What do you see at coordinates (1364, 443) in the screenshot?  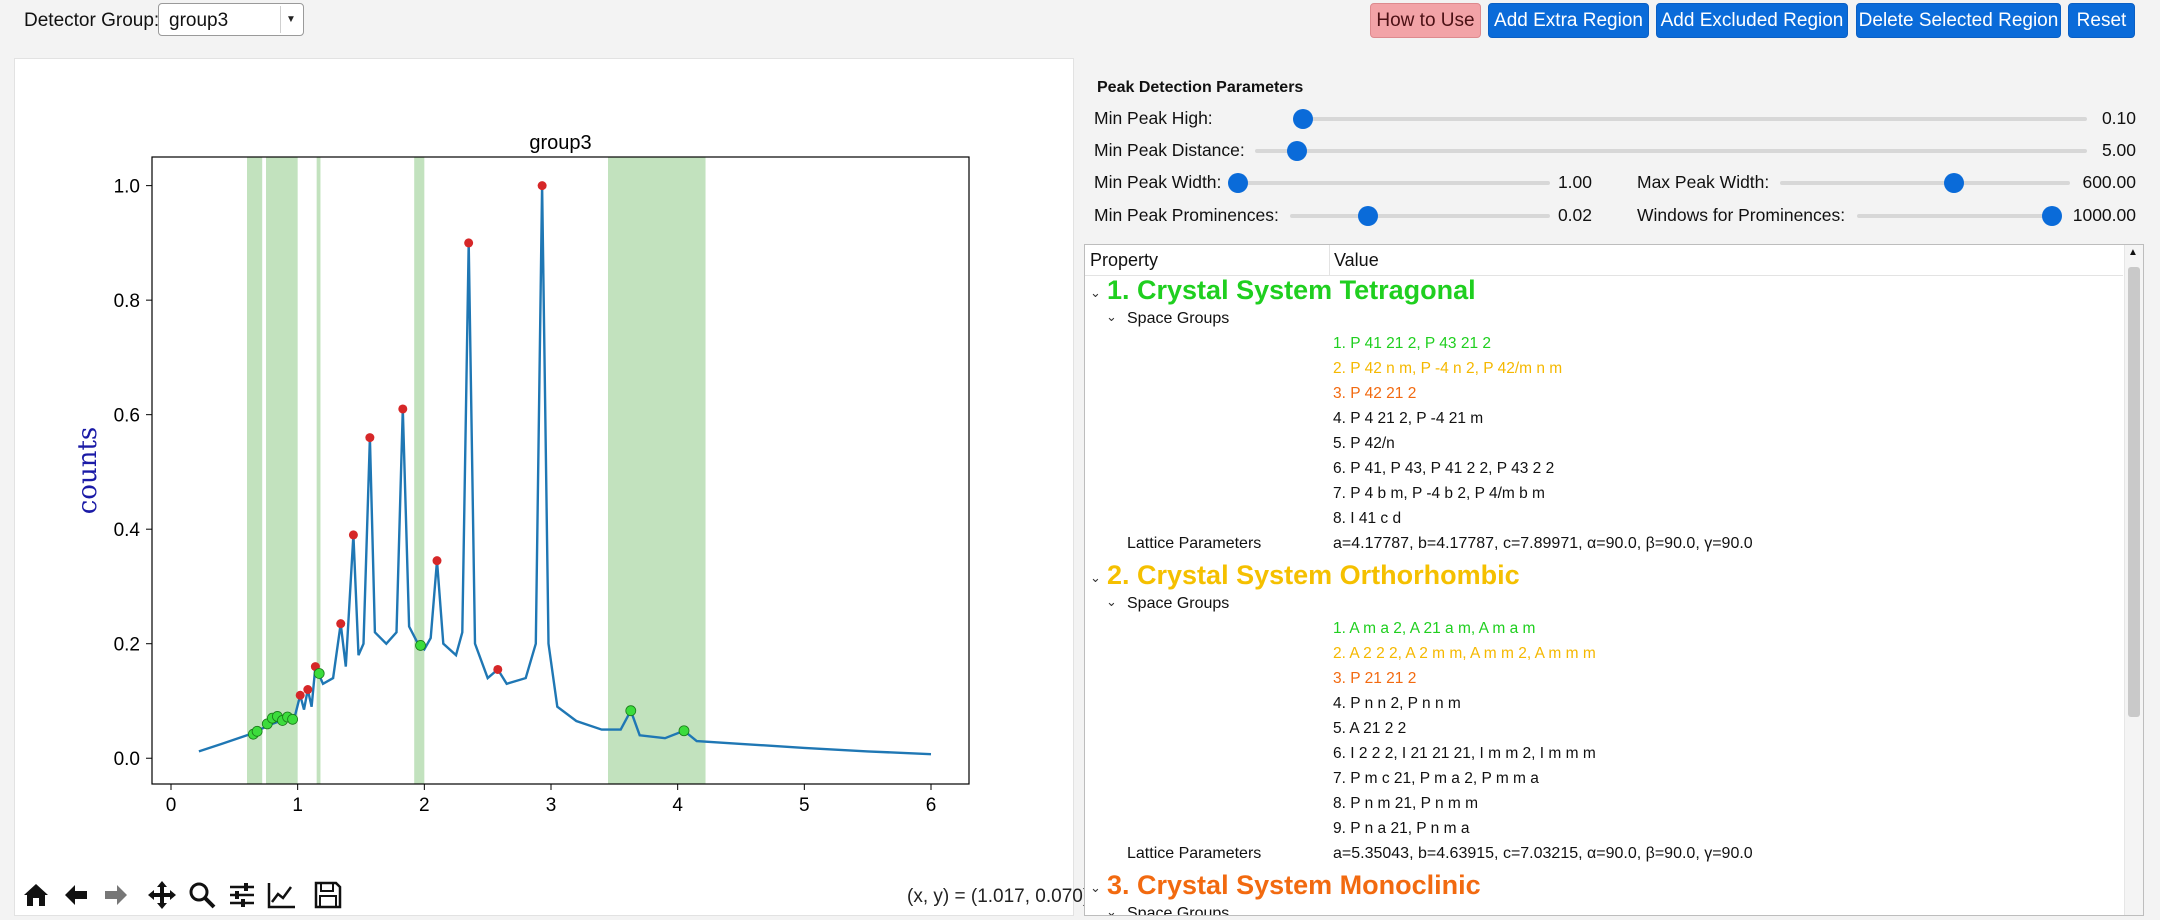 I see `space-group-item: 5. P 42/n` at bounding box center [1364, 443].